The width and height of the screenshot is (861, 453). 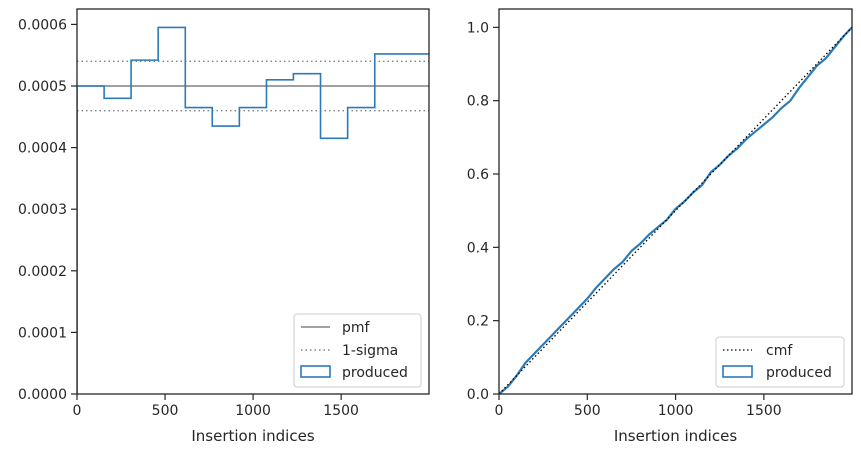 I want to click on y-tick-label: 0.0003, so click(x=42, y=210).